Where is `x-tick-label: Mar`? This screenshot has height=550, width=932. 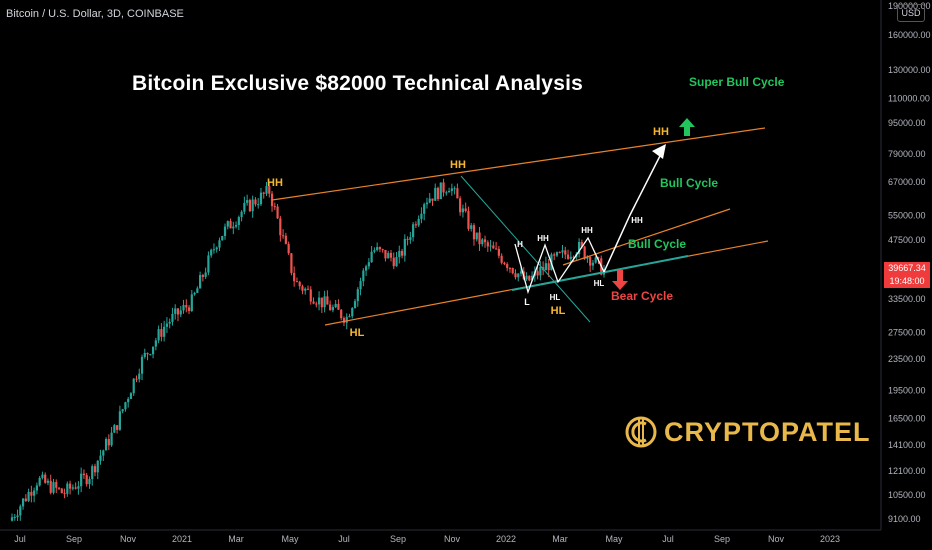
x-tick-label: Mar is located at coordinates (560, 539).